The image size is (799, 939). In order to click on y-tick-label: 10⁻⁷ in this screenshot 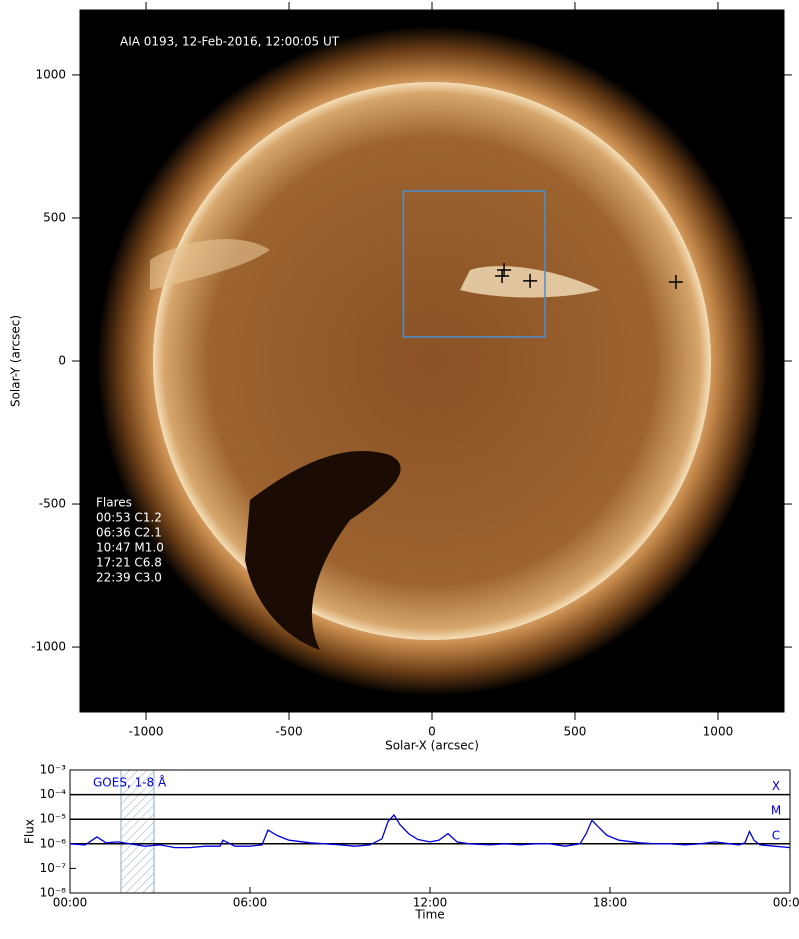, I will do `click(53, 868)`.